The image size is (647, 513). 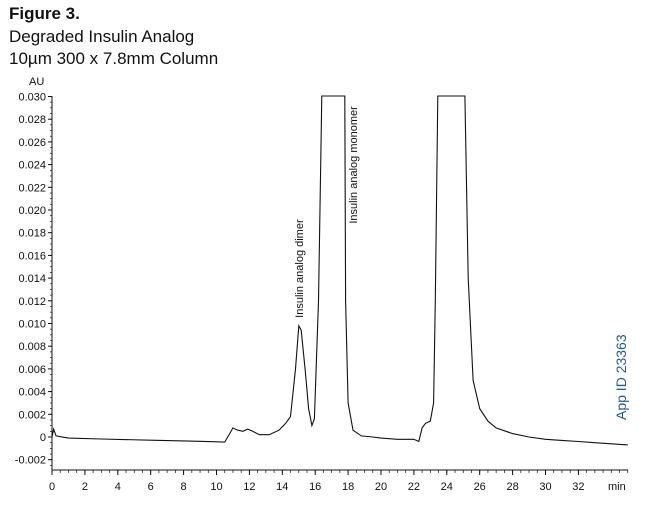 What do you see at coordinates (52, 487) in the screenshot?
I see `x-tick-label: 0` at bounding box center [52, 487].